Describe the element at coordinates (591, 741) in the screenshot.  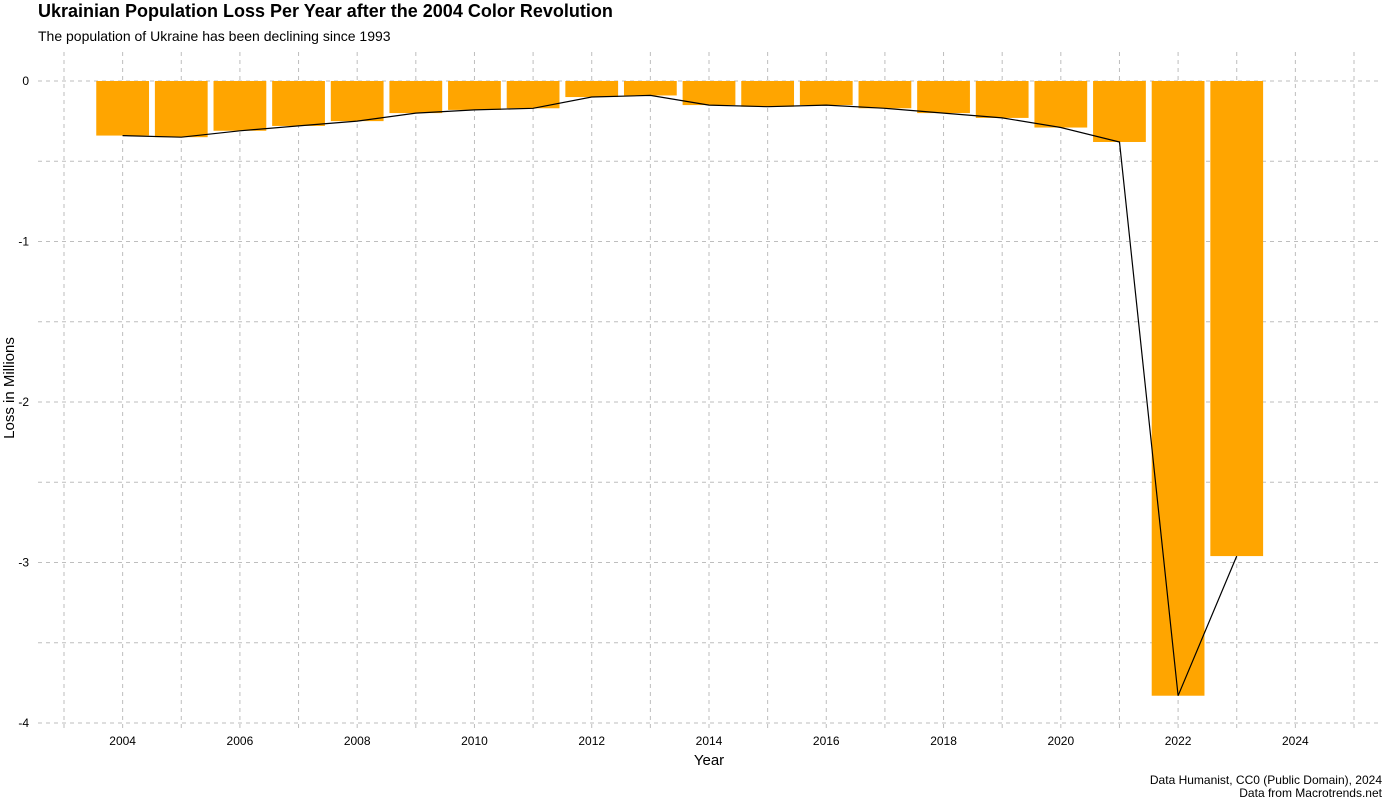
I see `x-tick-label: 2012` at that location.